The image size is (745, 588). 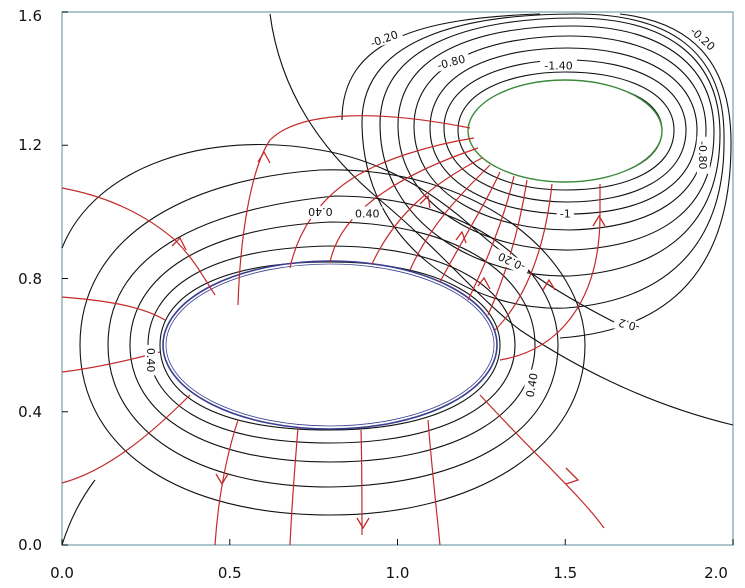 What do you see at coordinates (62, 573) in the screenshot?
I see `x-tick-label: 0.0` at bounding box center [62, 573].